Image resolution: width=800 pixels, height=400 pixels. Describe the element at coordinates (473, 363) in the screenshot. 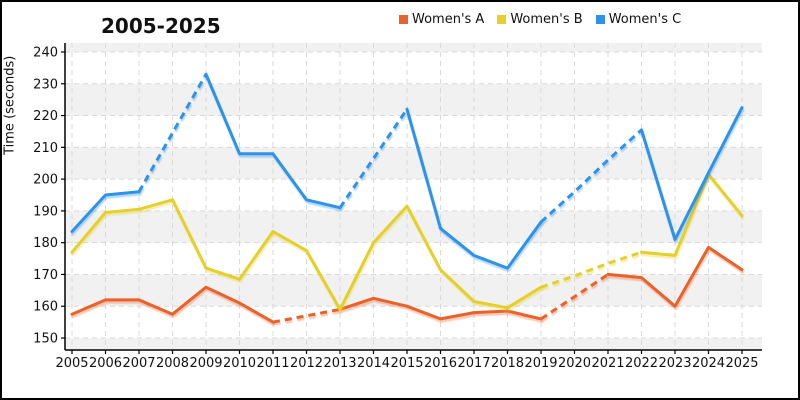

I see `x-tick-label: 2017` at that location.